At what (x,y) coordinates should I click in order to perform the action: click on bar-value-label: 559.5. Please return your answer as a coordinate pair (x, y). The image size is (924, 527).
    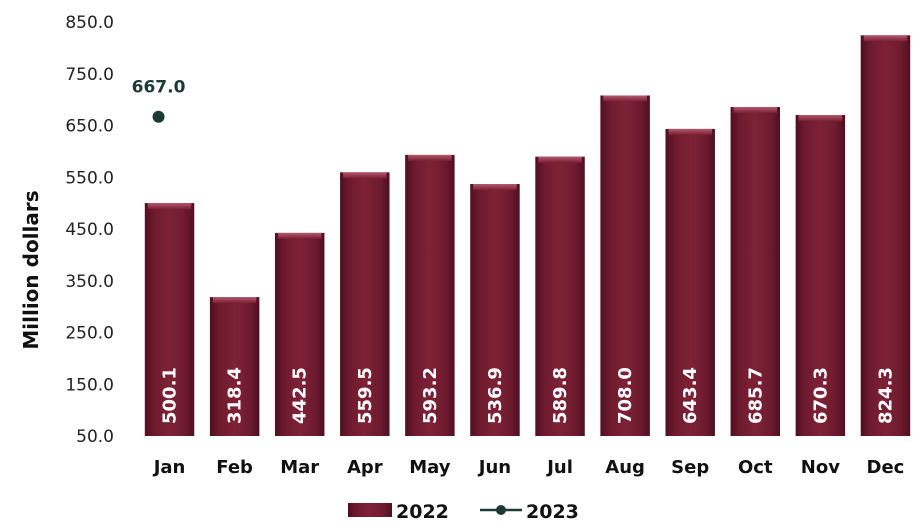
    Looking at the image, I should click on (365, 395).